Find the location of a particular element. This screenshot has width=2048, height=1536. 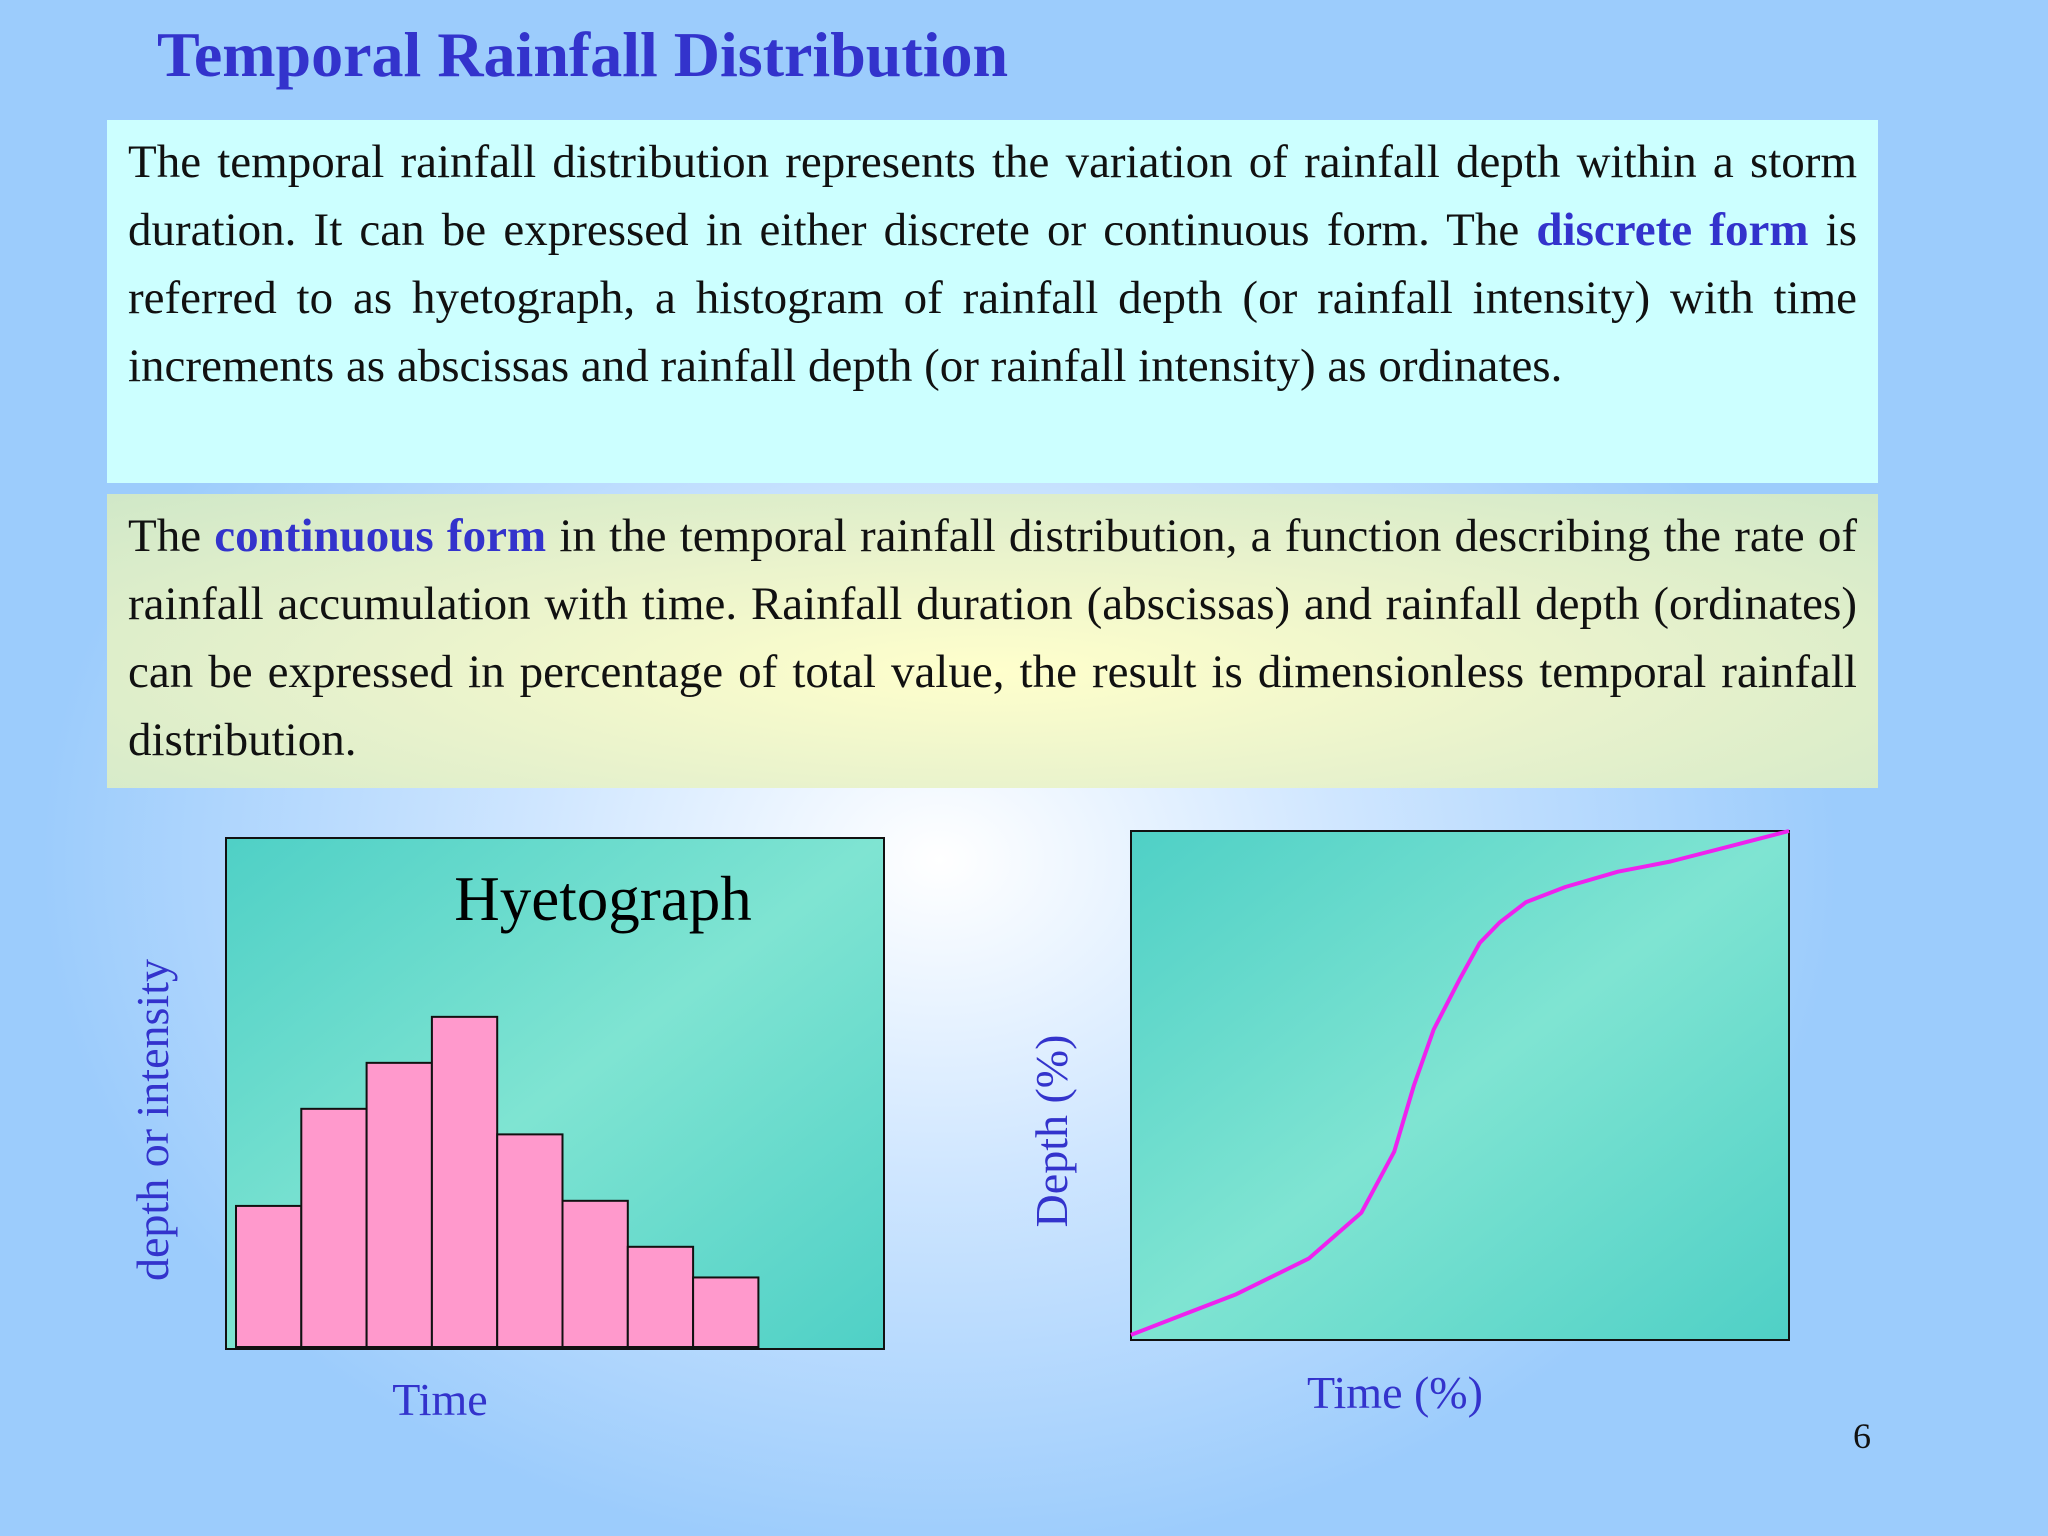

y-axis-label: Depth (%) is located at coordinates (1051, 1131).